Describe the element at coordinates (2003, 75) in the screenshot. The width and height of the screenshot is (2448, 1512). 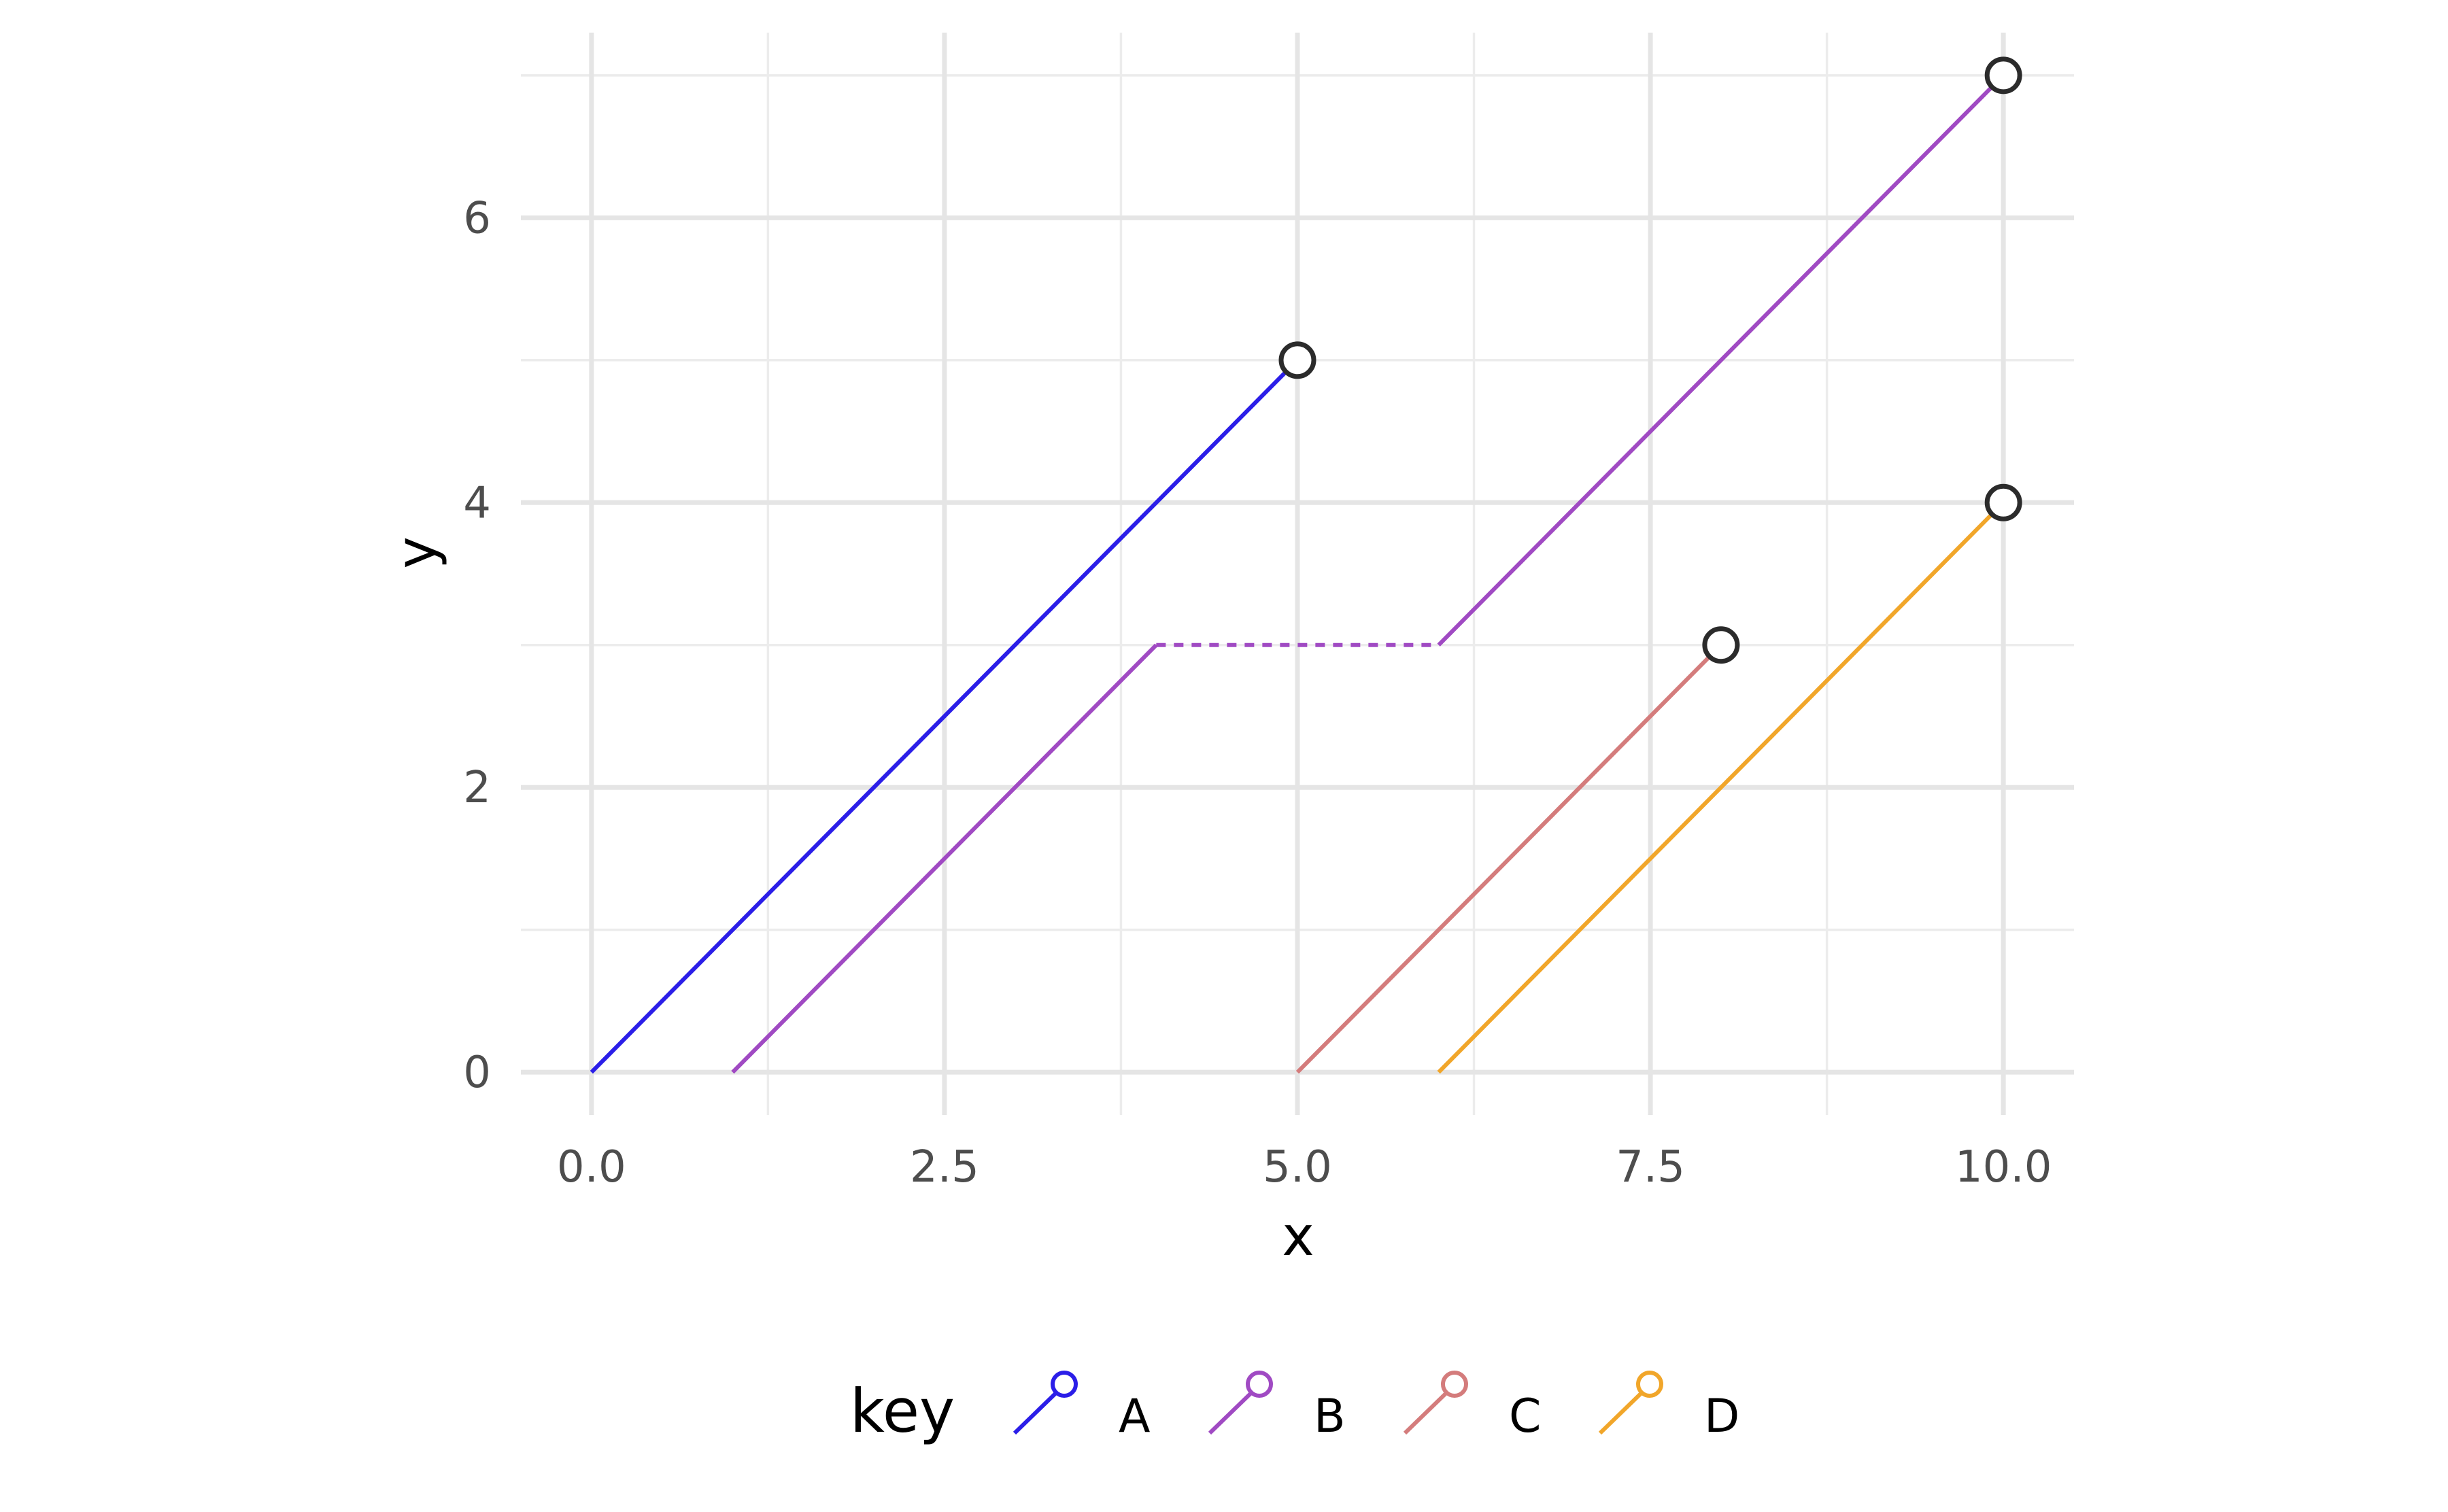
I see `series-b-endpoint` at that location.